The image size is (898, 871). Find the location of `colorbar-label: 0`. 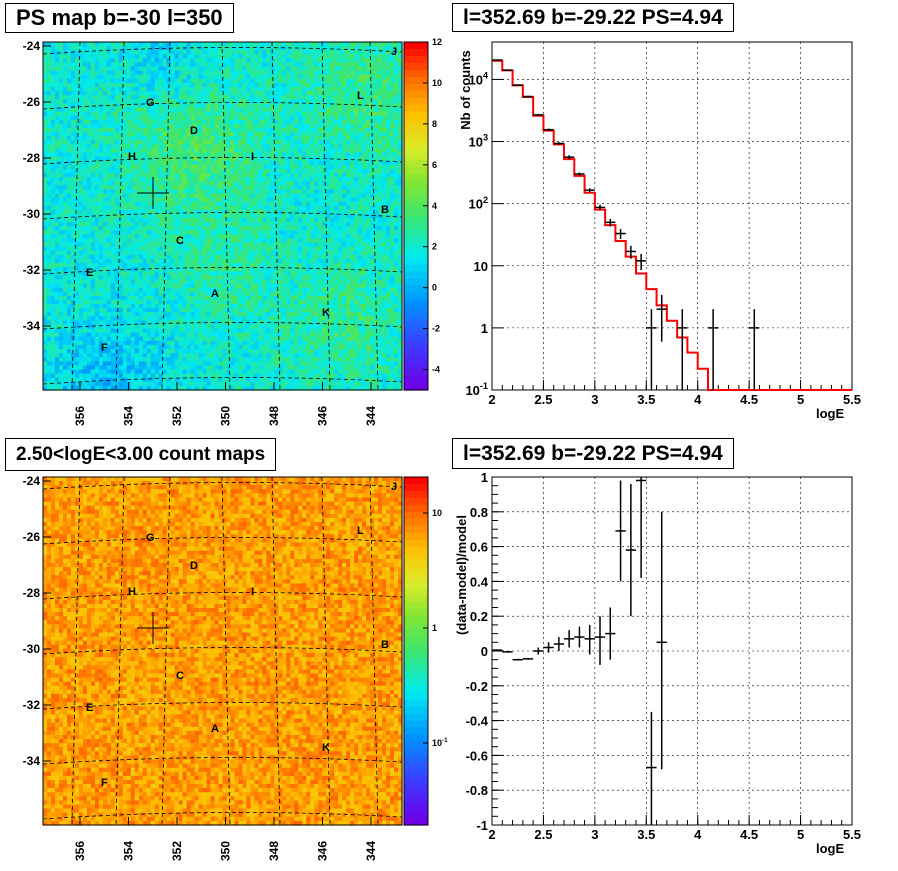

colorbar-label: 0 is located at coordinates (434, 288).